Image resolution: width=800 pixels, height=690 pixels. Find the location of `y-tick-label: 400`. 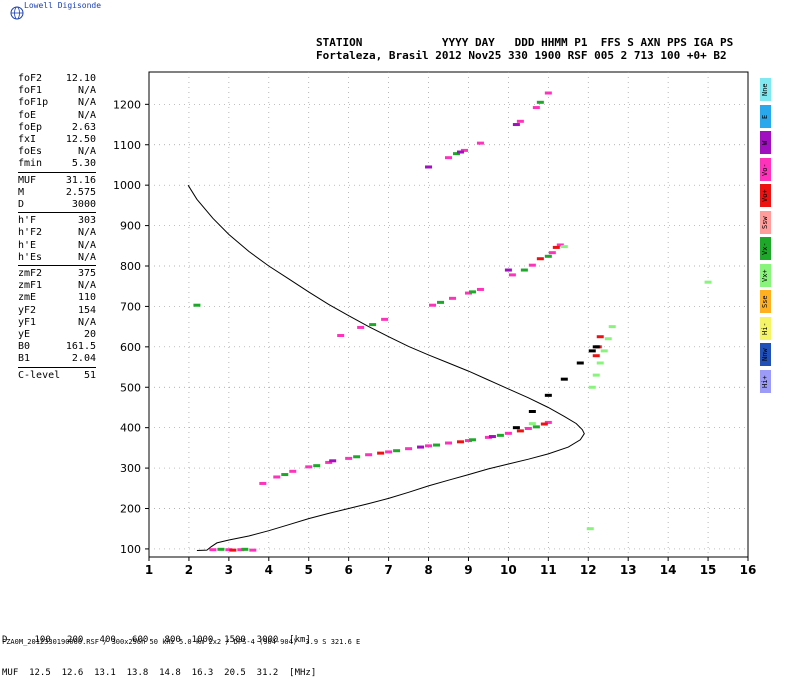

y-tick-label: 400 is located at coordinates (130, 428).